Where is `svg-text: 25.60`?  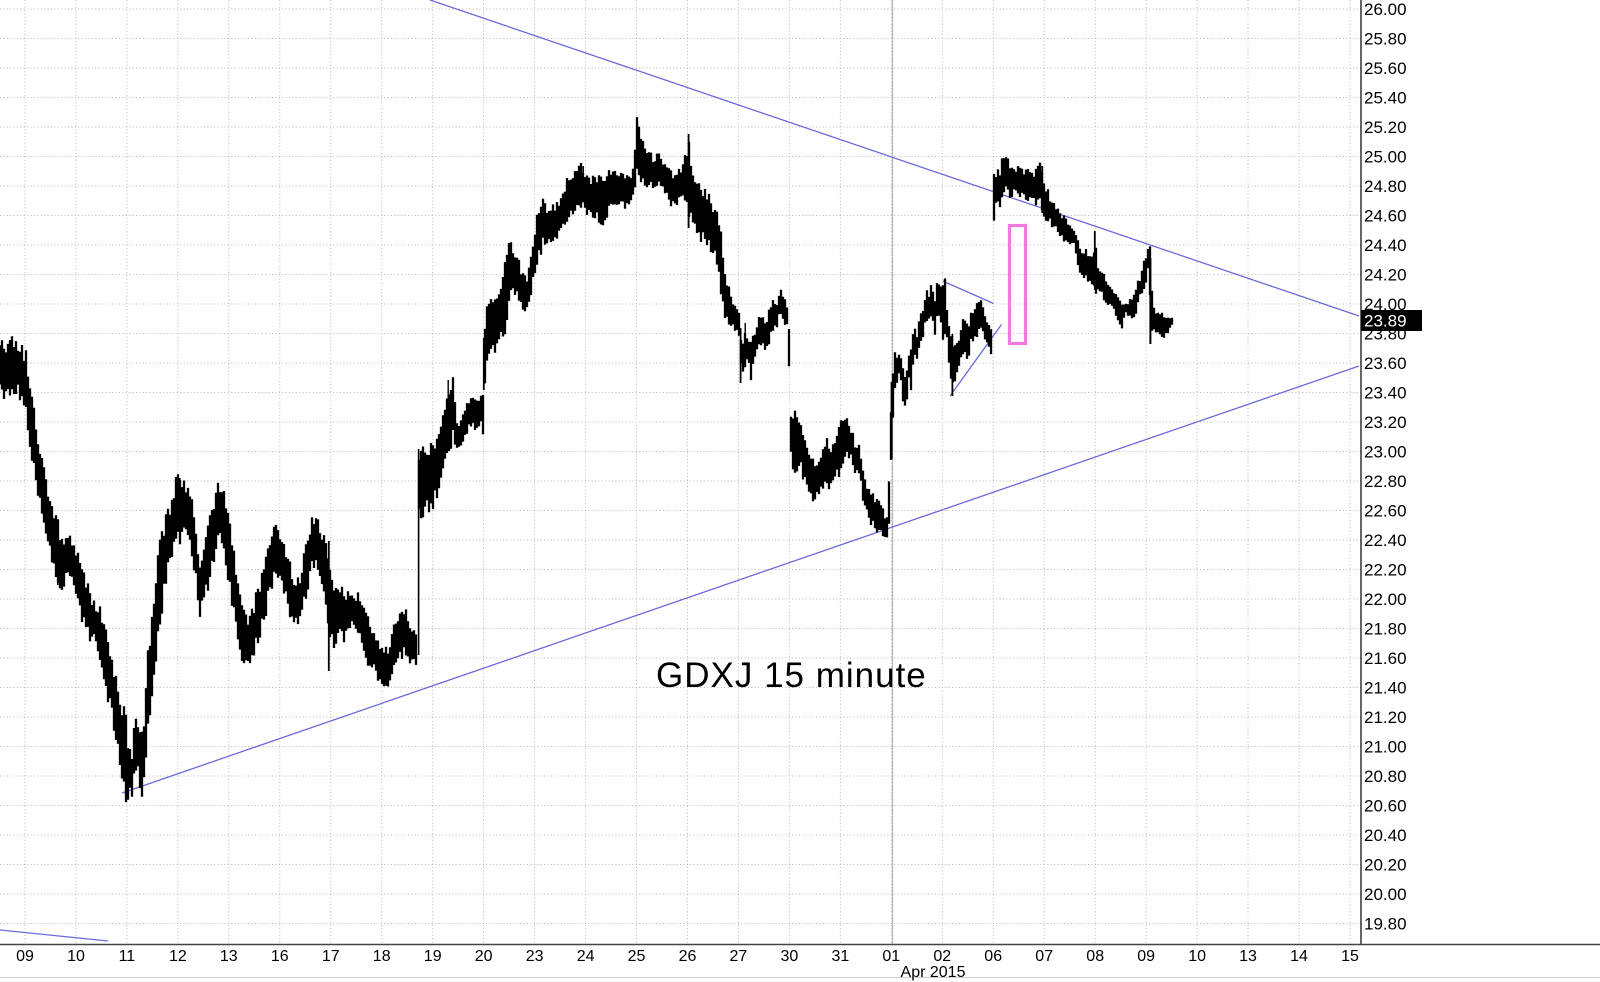
svg-text: 25.60 is located at coordinates (1385, 68).